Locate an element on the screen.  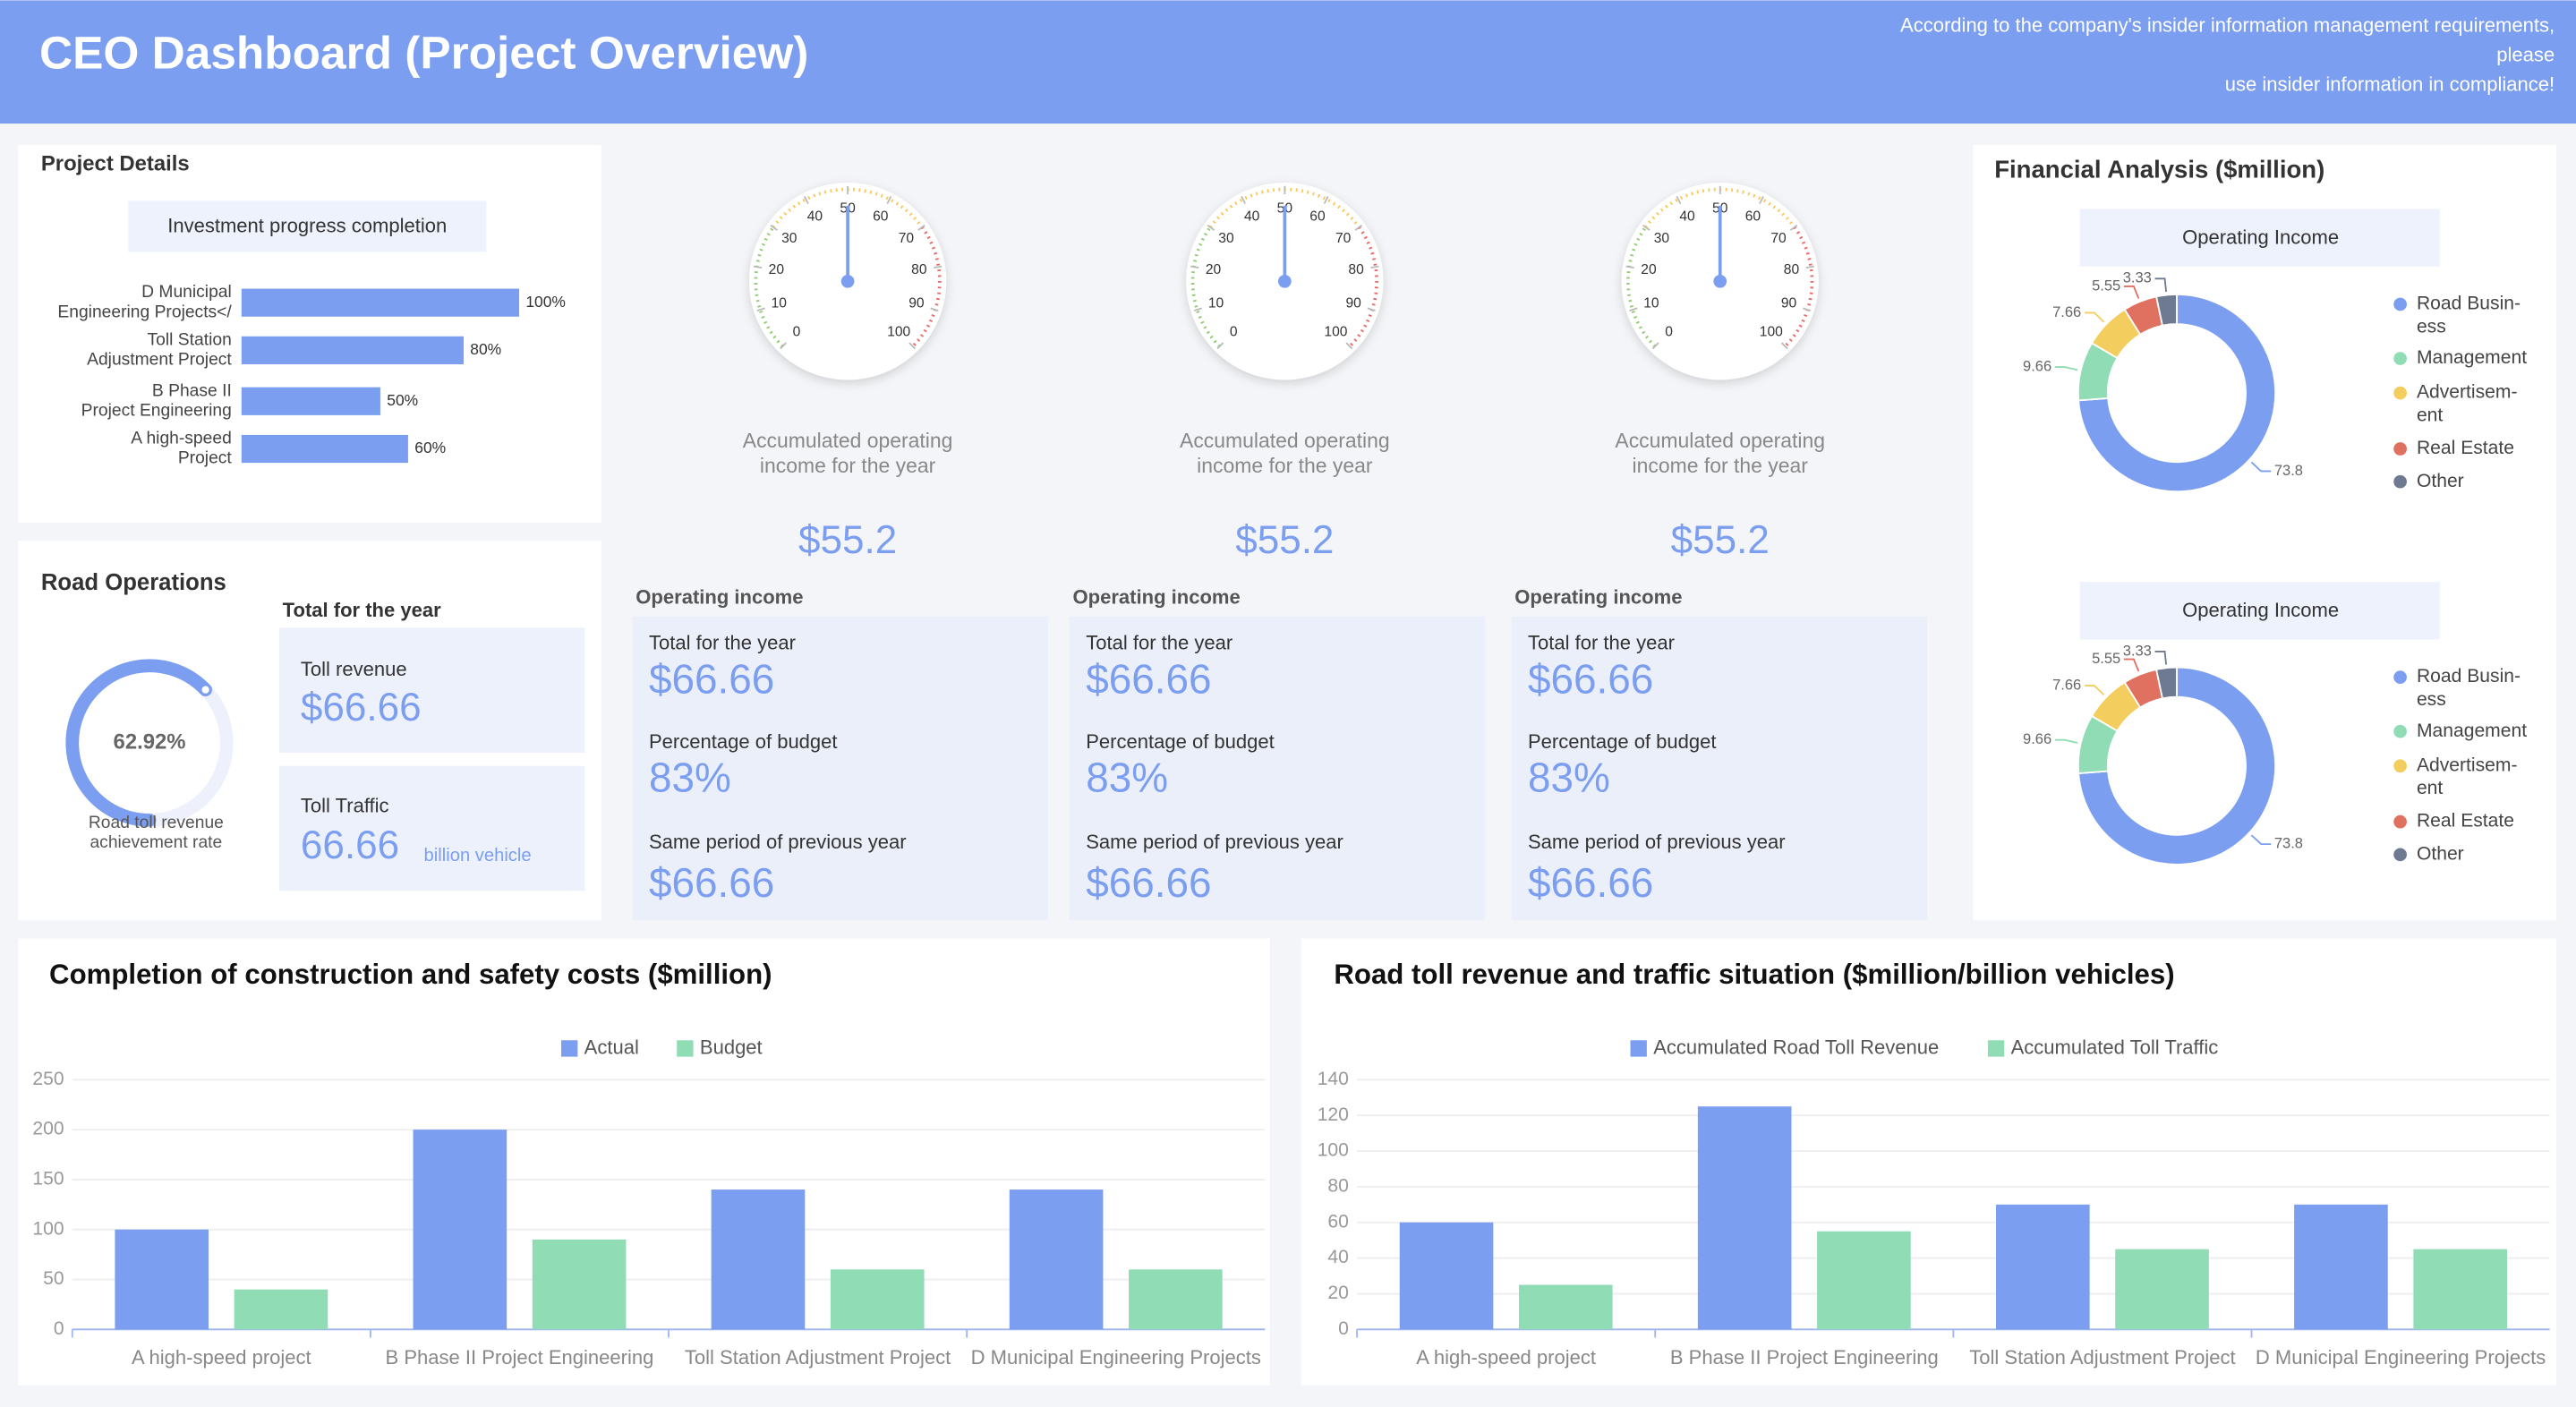
tick-label: 30 is located at coordinates (789, 238).